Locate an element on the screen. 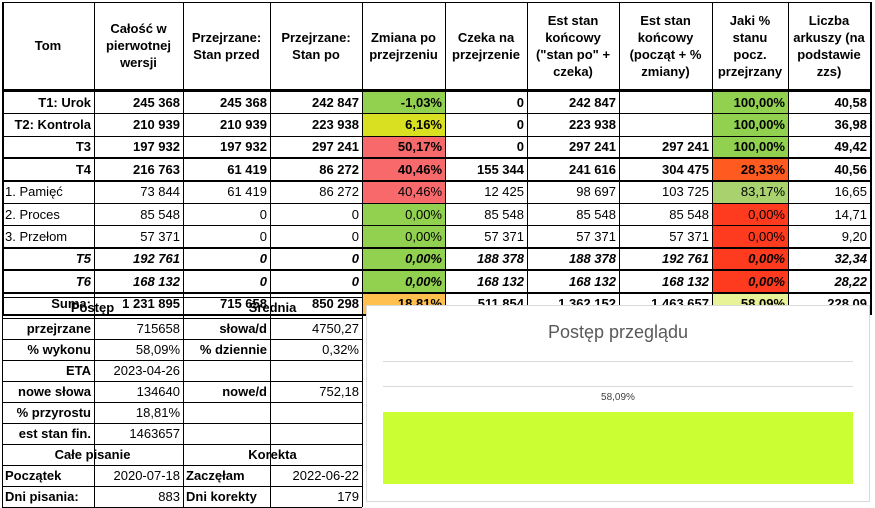 The width and height of the screenshot is (875, 508). average-label: nowe/d is located at coordinates (244, 391).